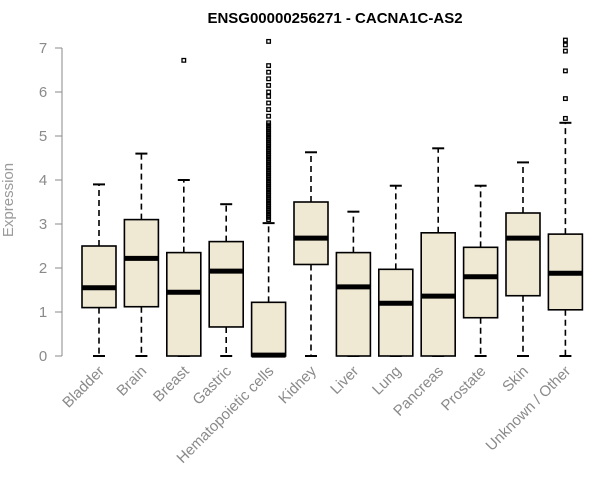 This screenshot has height=500, width=600. Describe the element at coordinates (464, 389) in the screenshot. I see `x-tick-label-9: Prostate` at that location.